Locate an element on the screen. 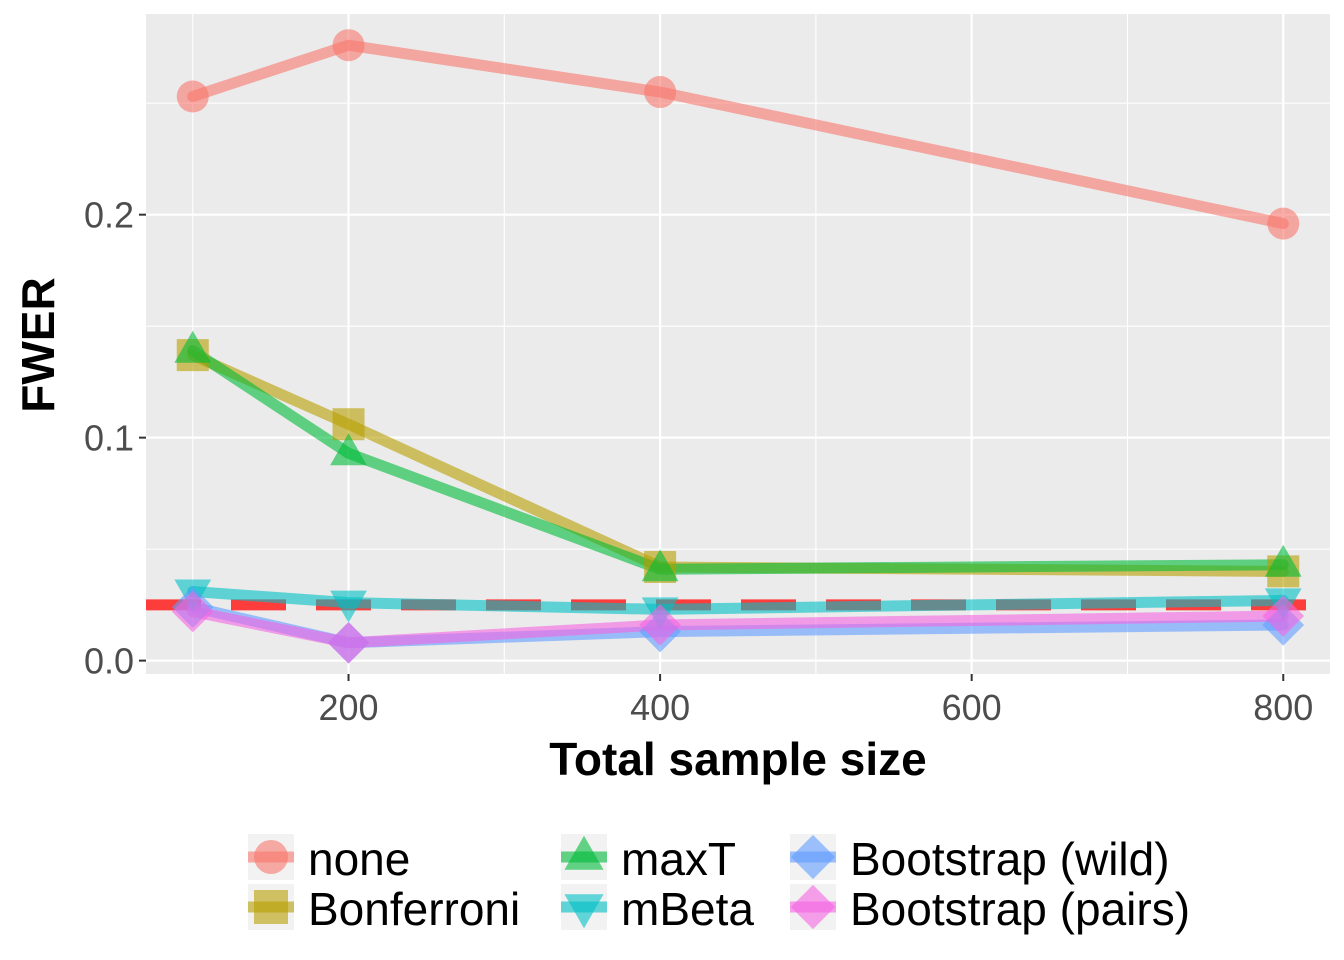  legend-label-maxt: maxT is located at coordinates (678, 859).